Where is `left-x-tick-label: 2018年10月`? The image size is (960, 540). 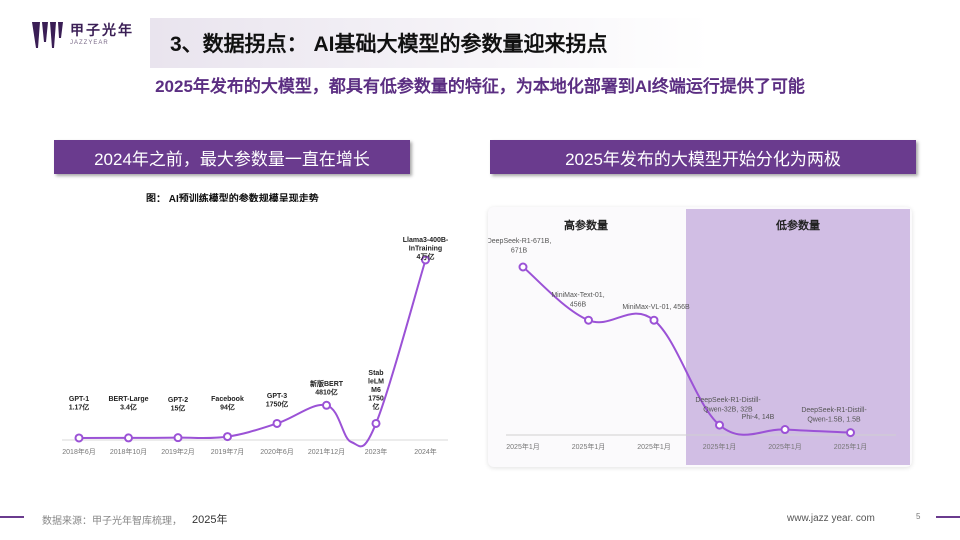
left-x-tick-label: 2018年10月 is located at coordinates (128, 451).